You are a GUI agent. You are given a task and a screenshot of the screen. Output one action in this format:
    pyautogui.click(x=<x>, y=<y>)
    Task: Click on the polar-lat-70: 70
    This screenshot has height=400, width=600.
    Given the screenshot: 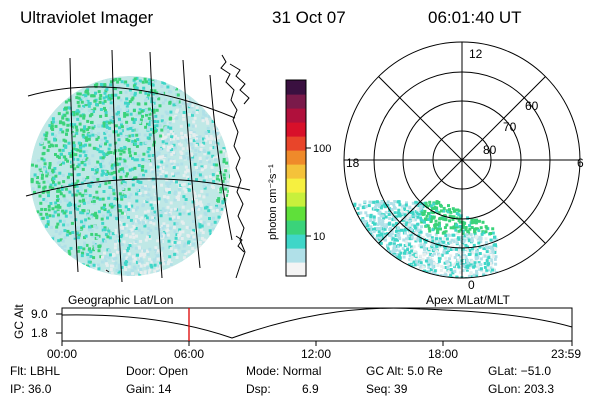 What is the action you would take?
    pyautogui.click(x=510, y=127)
    